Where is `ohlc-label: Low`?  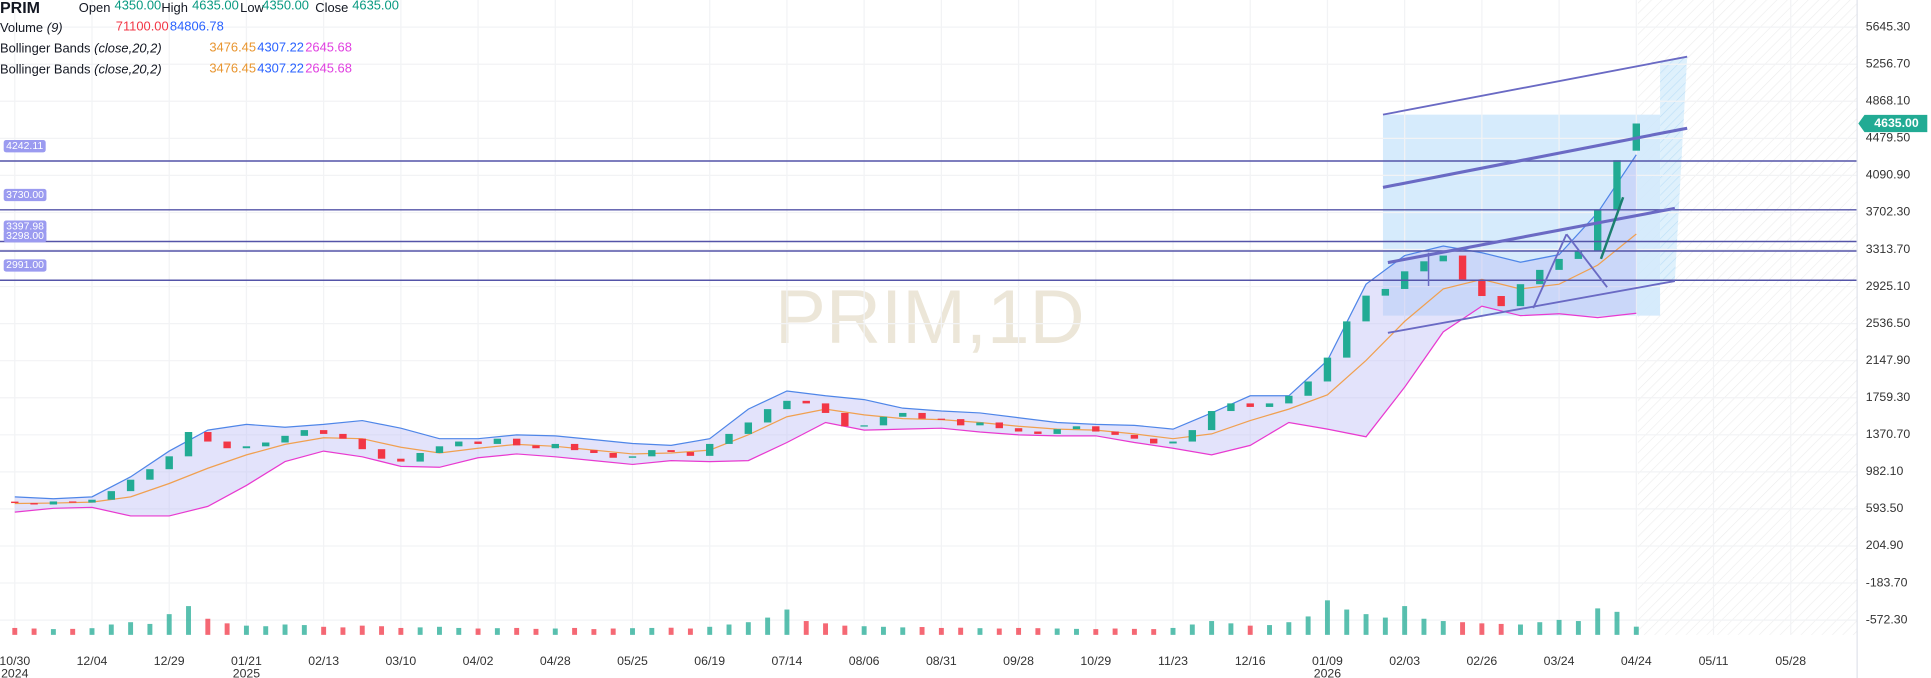 ohlc-label: Low is located at coordinates (252, 7).